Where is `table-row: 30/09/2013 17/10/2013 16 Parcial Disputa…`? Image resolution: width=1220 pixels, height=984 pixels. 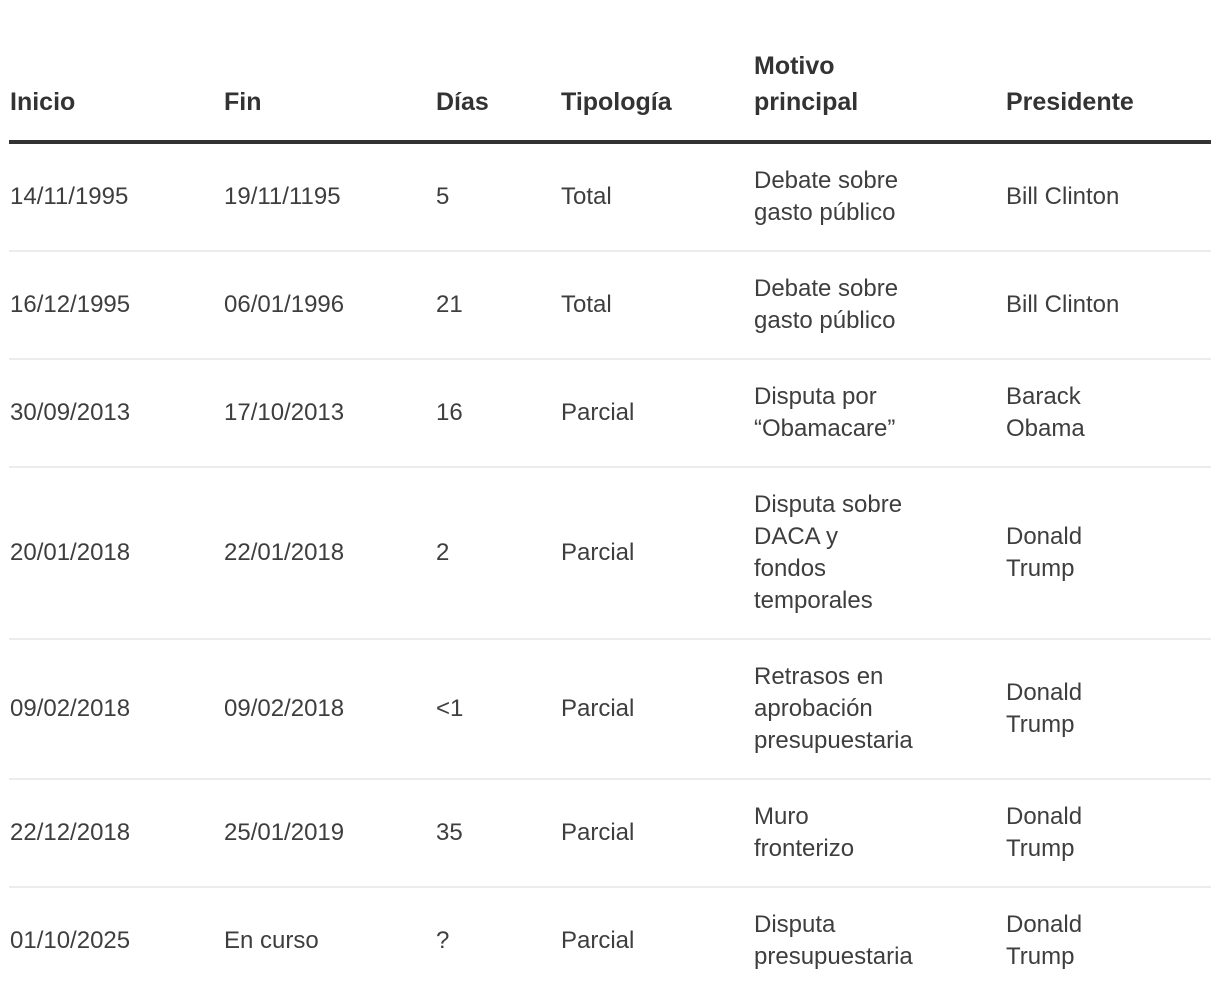
table-row: 30/09/2013 17/10/2013 16 Parcial Disputa… is located at coordinates (610, 413).